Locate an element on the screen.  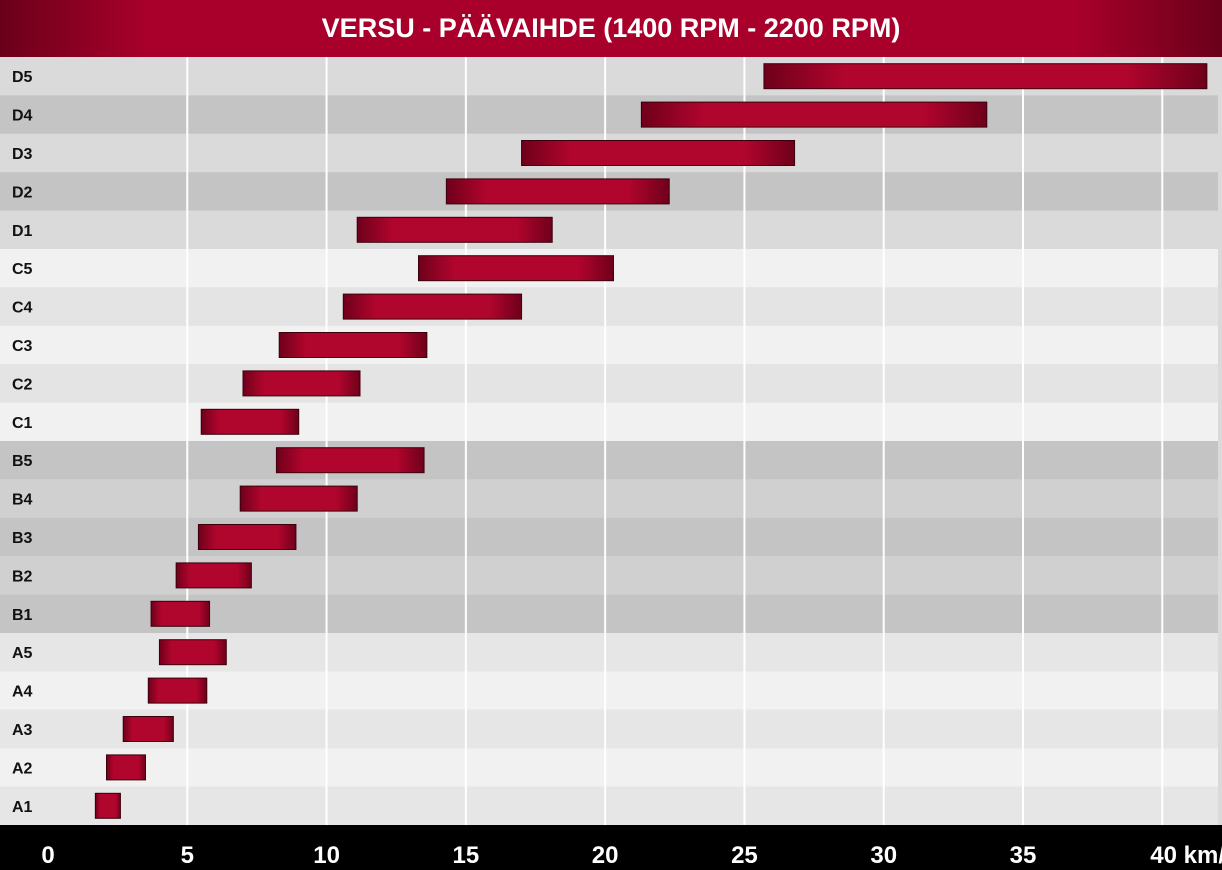
category-label: A1 is located at coordinates (22, 807).